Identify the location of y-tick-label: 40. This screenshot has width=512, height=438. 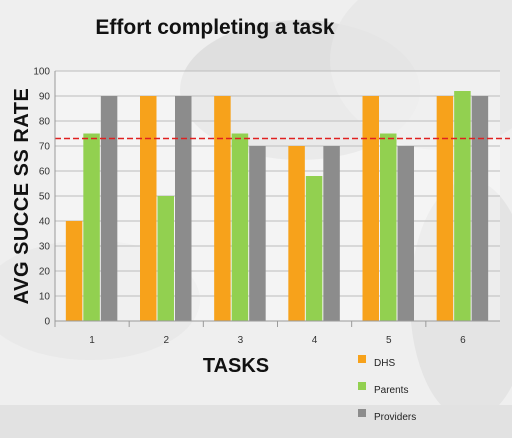
(45, 222).